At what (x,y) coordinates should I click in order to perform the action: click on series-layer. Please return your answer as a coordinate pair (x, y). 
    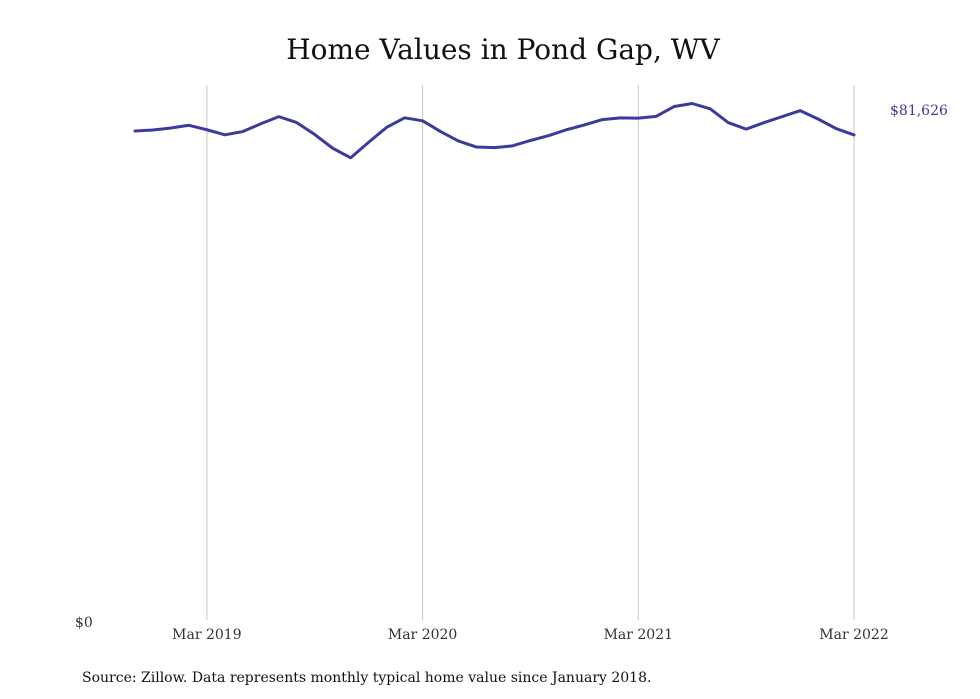
    Looking at the image, I should click on (494, 131).